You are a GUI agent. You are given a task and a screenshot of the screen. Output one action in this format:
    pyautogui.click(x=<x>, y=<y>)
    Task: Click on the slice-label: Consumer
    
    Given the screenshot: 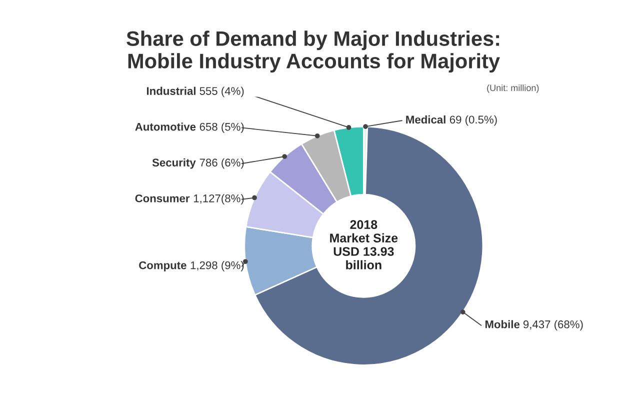 What is the action you would take?
    pyautogui.click(x=162, y=198)
    